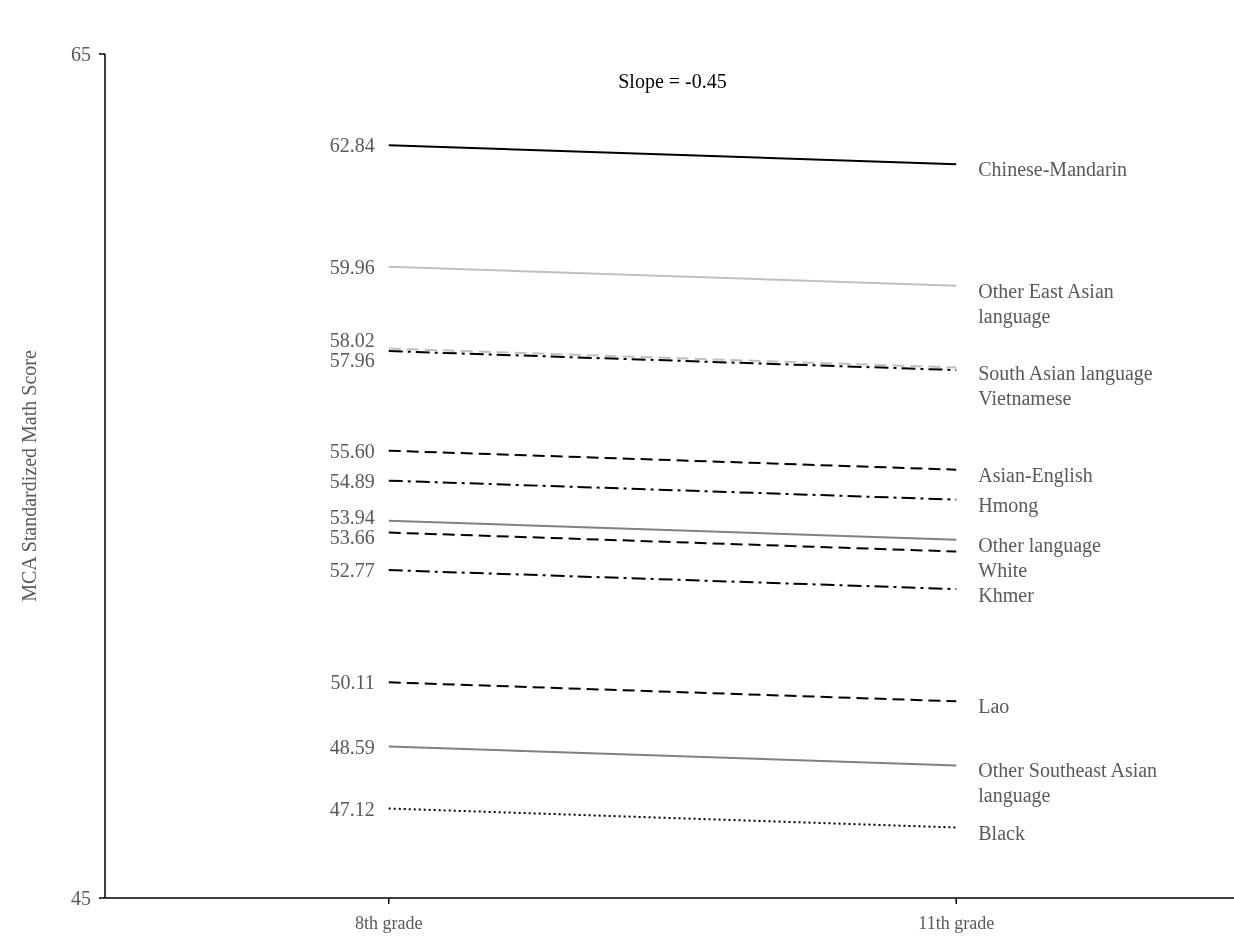 This screenshot has width=1234, height=941. Describe the element at coordinates (352, 570) in the screenshot. I see `data-label: 52.77` at that location.